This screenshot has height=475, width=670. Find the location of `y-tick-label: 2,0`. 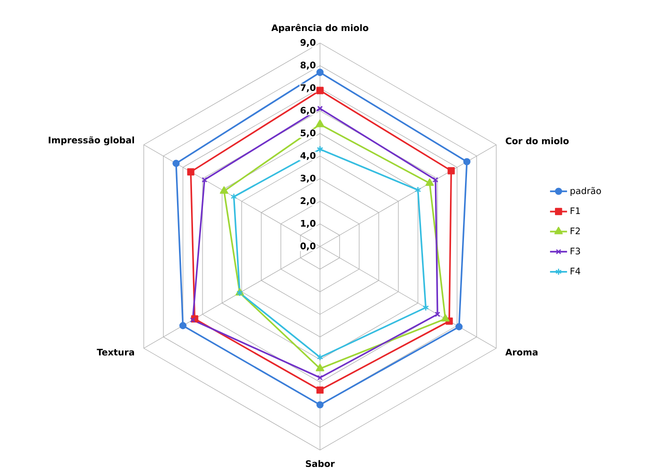

y-tick-label: 2,0 is located at coordinates (308, 201).